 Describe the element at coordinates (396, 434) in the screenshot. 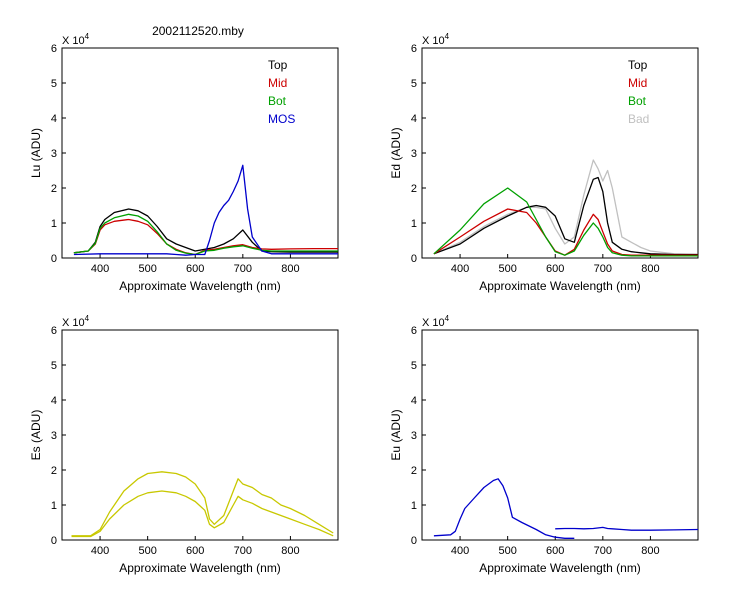

I see `y-axis-label: Eu (ADU)` at that location.